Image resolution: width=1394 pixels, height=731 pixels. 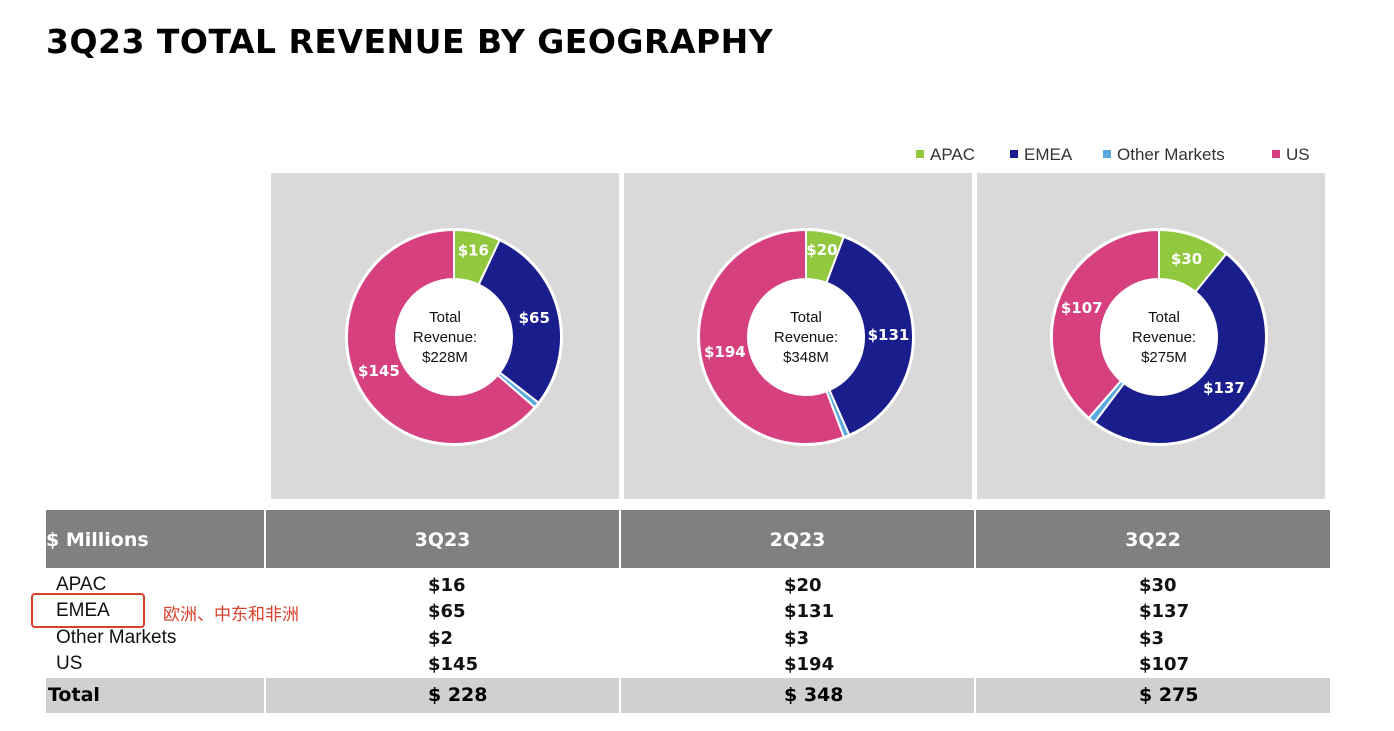 I want to click on table-header-2q23: 2Q23, so click(x=797, y=539).